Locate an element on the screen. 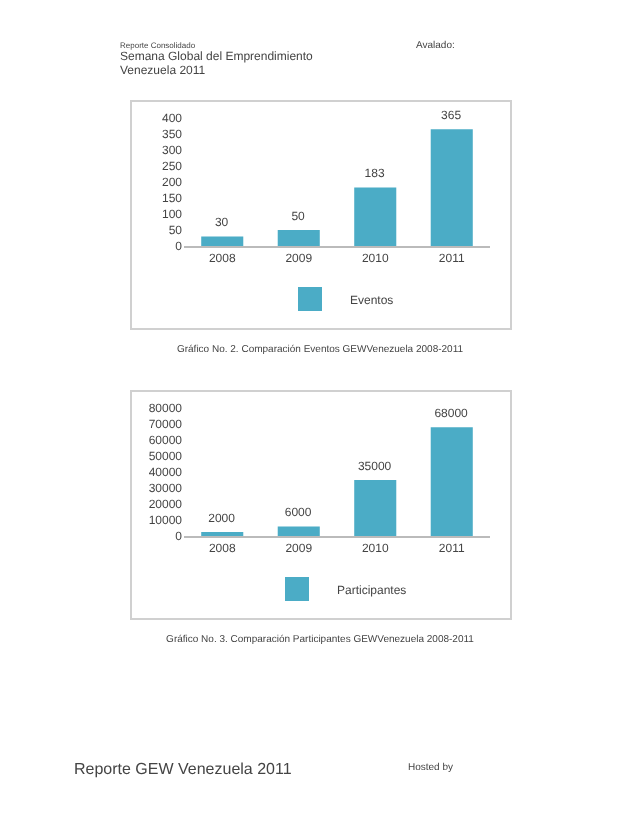  text: Reporte GEW Venezuela 2011 is located at coordinates (183, 769).